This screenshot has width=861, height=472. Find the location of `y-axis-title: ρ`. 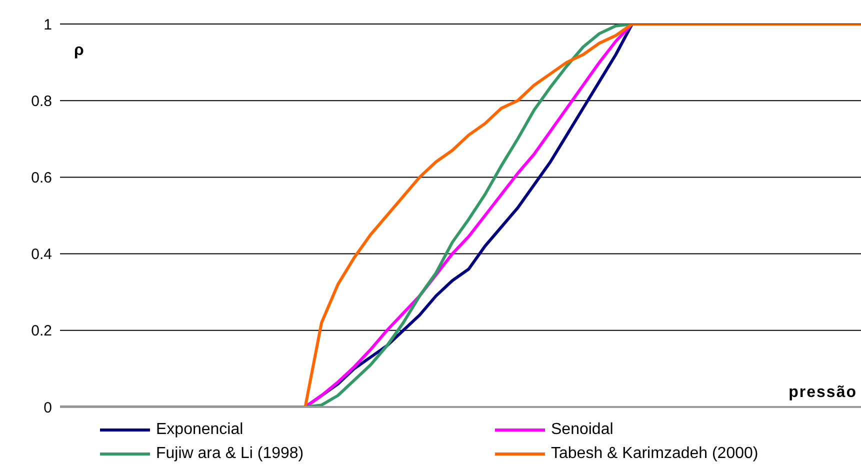

y-axis-title: ρ is located at coordinates (79, 51).